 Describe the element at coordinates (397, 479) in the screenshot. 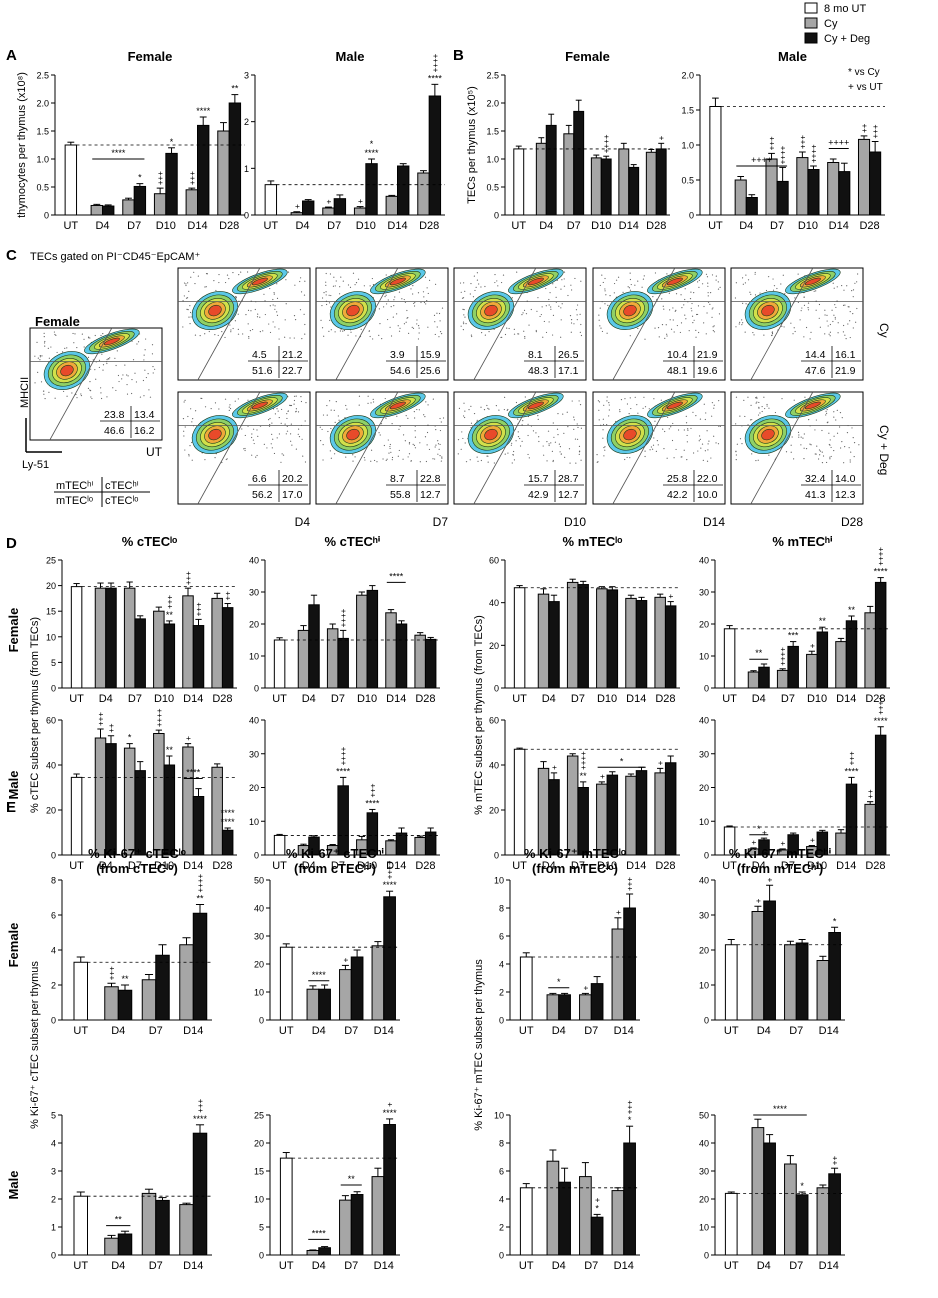

I see `flow-quadrant-mtec-hi: 8.7` at that location.